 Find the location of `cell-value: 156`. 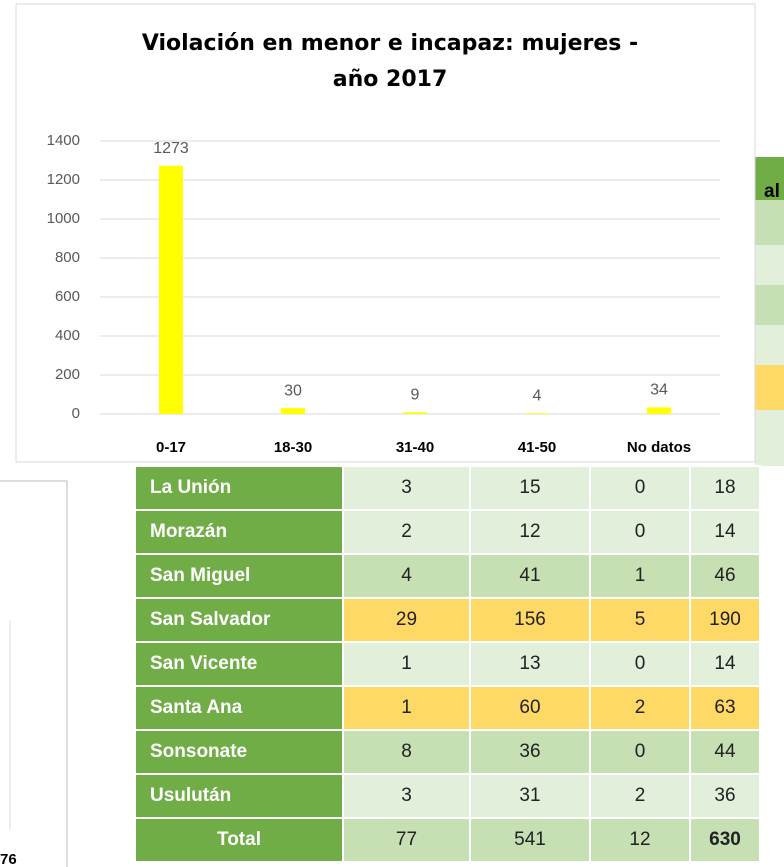

cell-value: 156 is located at coordinates (530, 619).